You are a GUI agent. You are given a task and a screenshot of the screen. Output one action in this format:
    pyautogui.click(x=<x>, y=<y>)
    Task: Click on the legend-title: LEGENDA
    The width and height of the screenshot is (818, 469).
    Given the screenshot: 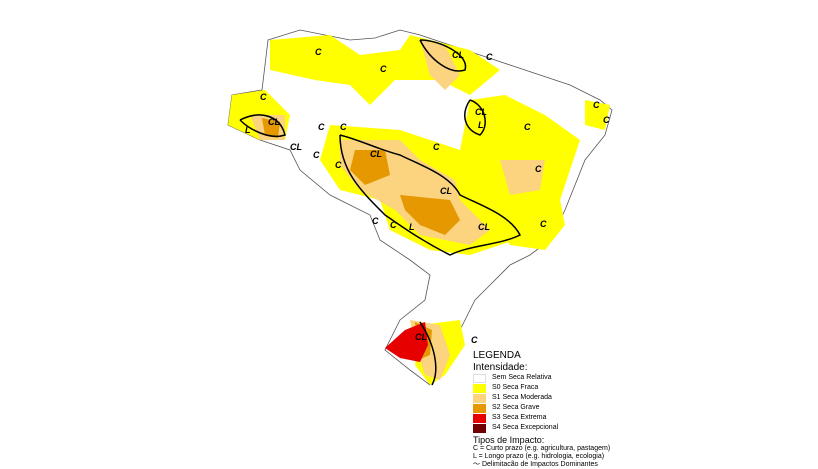 What is the action you would take?
    pyautogui.click(x=497, y=355)
    